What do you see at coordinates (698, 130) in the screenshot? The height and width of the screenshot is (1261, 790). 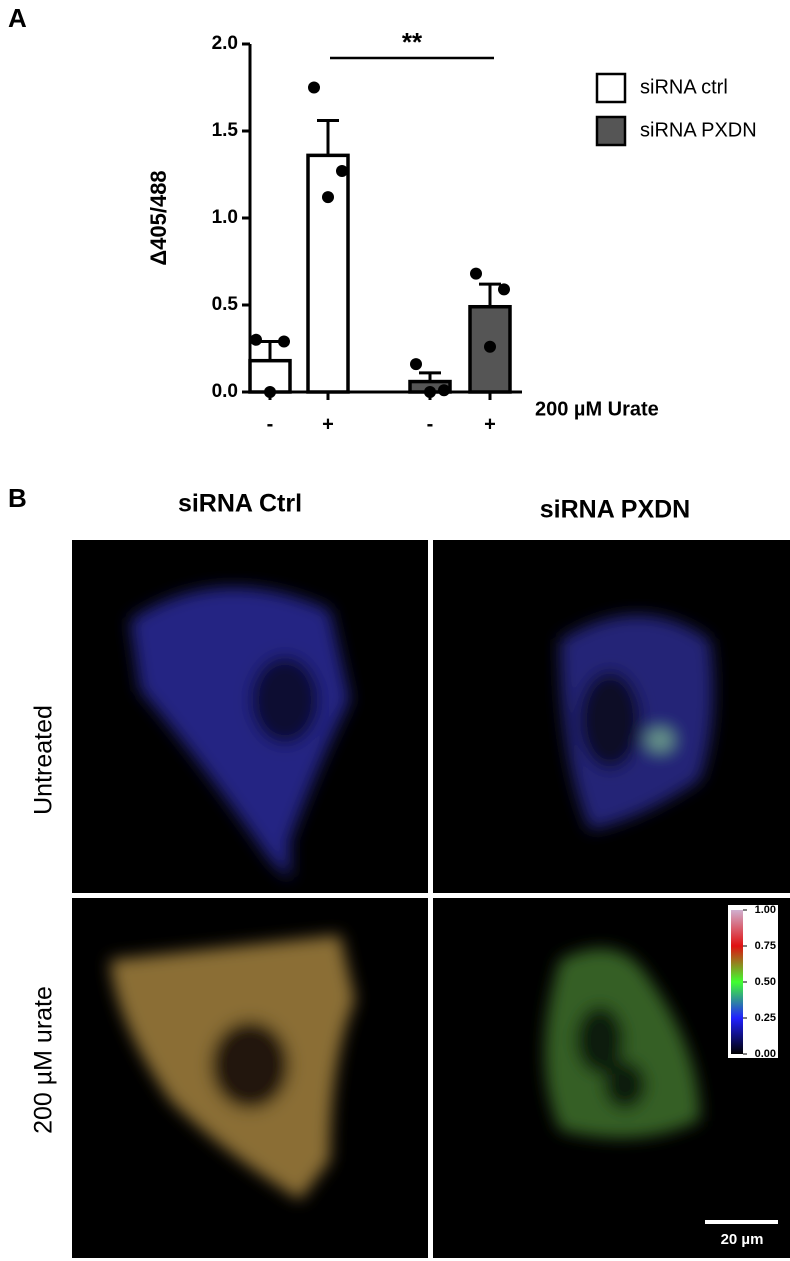 I see `legend-label: siRNA PXDN` at bounding box center [698, 130].